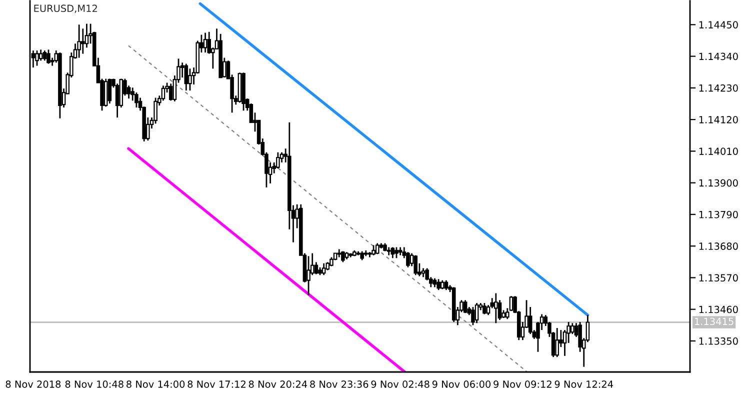  I want to click on y-tick-label: 1.13790, so click(718, 214).